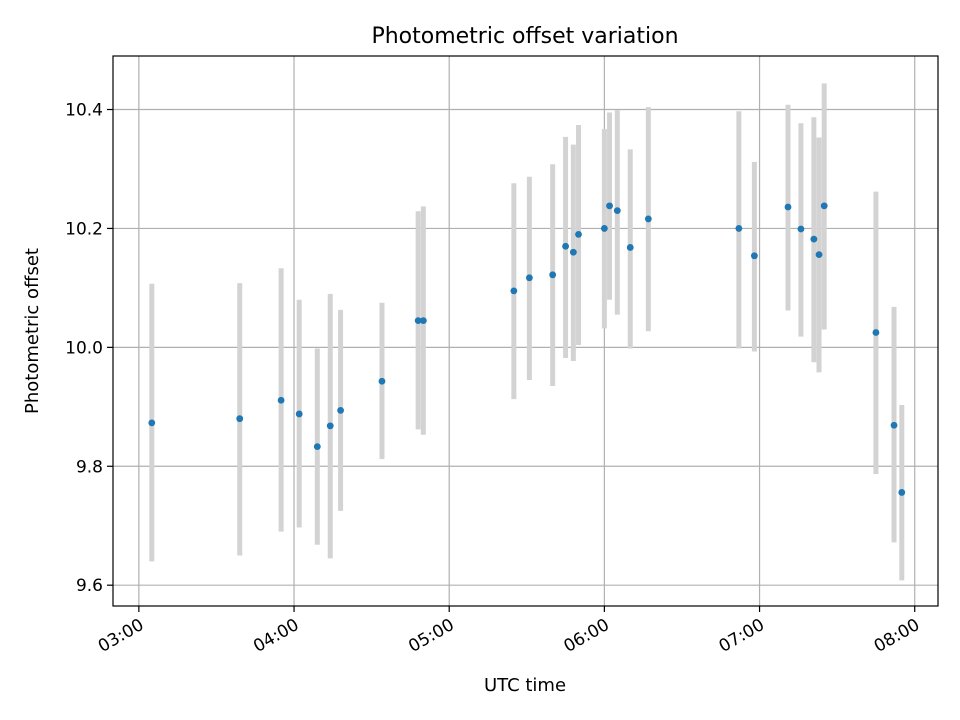  What do you see at coordinates (525, 685) in the screenshot?
I see `x-axis-label: UTC time` at bounding box center [525, 685].